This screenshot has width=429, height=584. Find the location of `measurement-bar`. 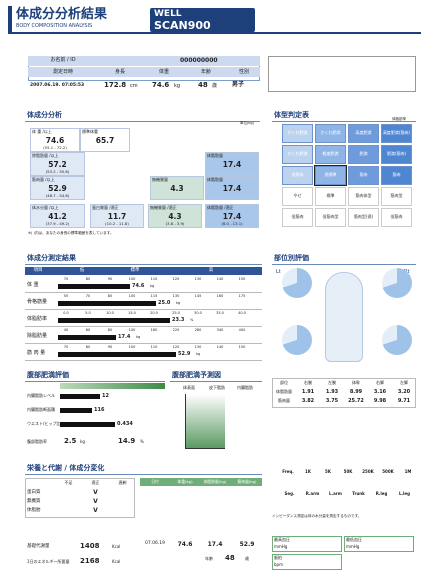

measurement-bar is located at coordinates (107, 303).